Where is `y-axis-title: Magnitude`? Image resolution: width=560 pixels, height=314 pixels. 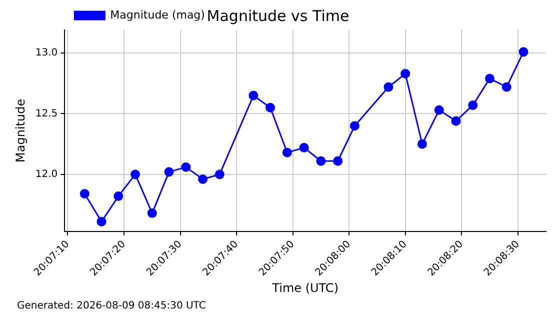 y-axis-title: Magnitude is located at coordinates (20, 130).